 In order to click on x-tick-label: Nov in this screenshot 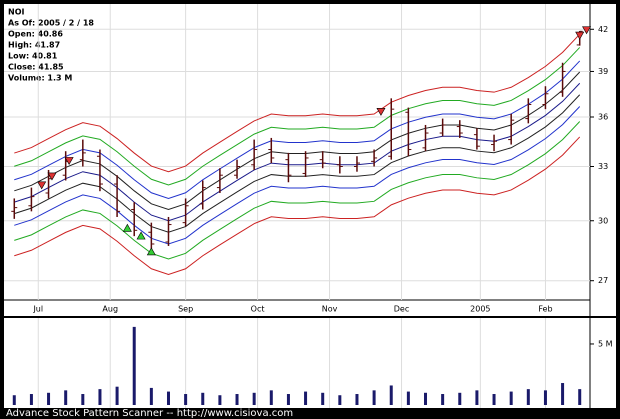, I will do `click(330, 309)`.